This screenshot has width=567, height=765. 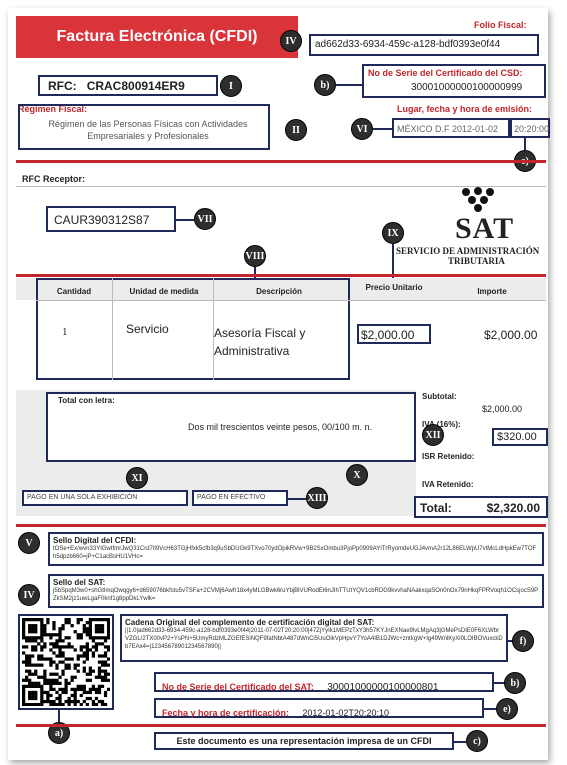 What do you see at coordinates (260, 342) in the screenshot?
I see `row-descripcion: Asesoría Fiscal y Administrativa` at bounding box center [260, 342].